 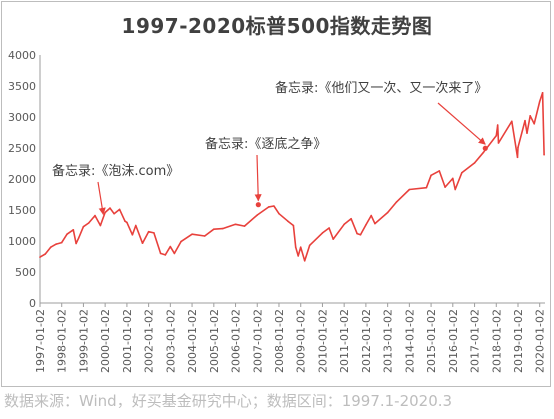 What do you see at coordinates (236, 341) in the screenshot?
I see `x-tick-label: 2006-01-02` at bounding box center [236, 341].